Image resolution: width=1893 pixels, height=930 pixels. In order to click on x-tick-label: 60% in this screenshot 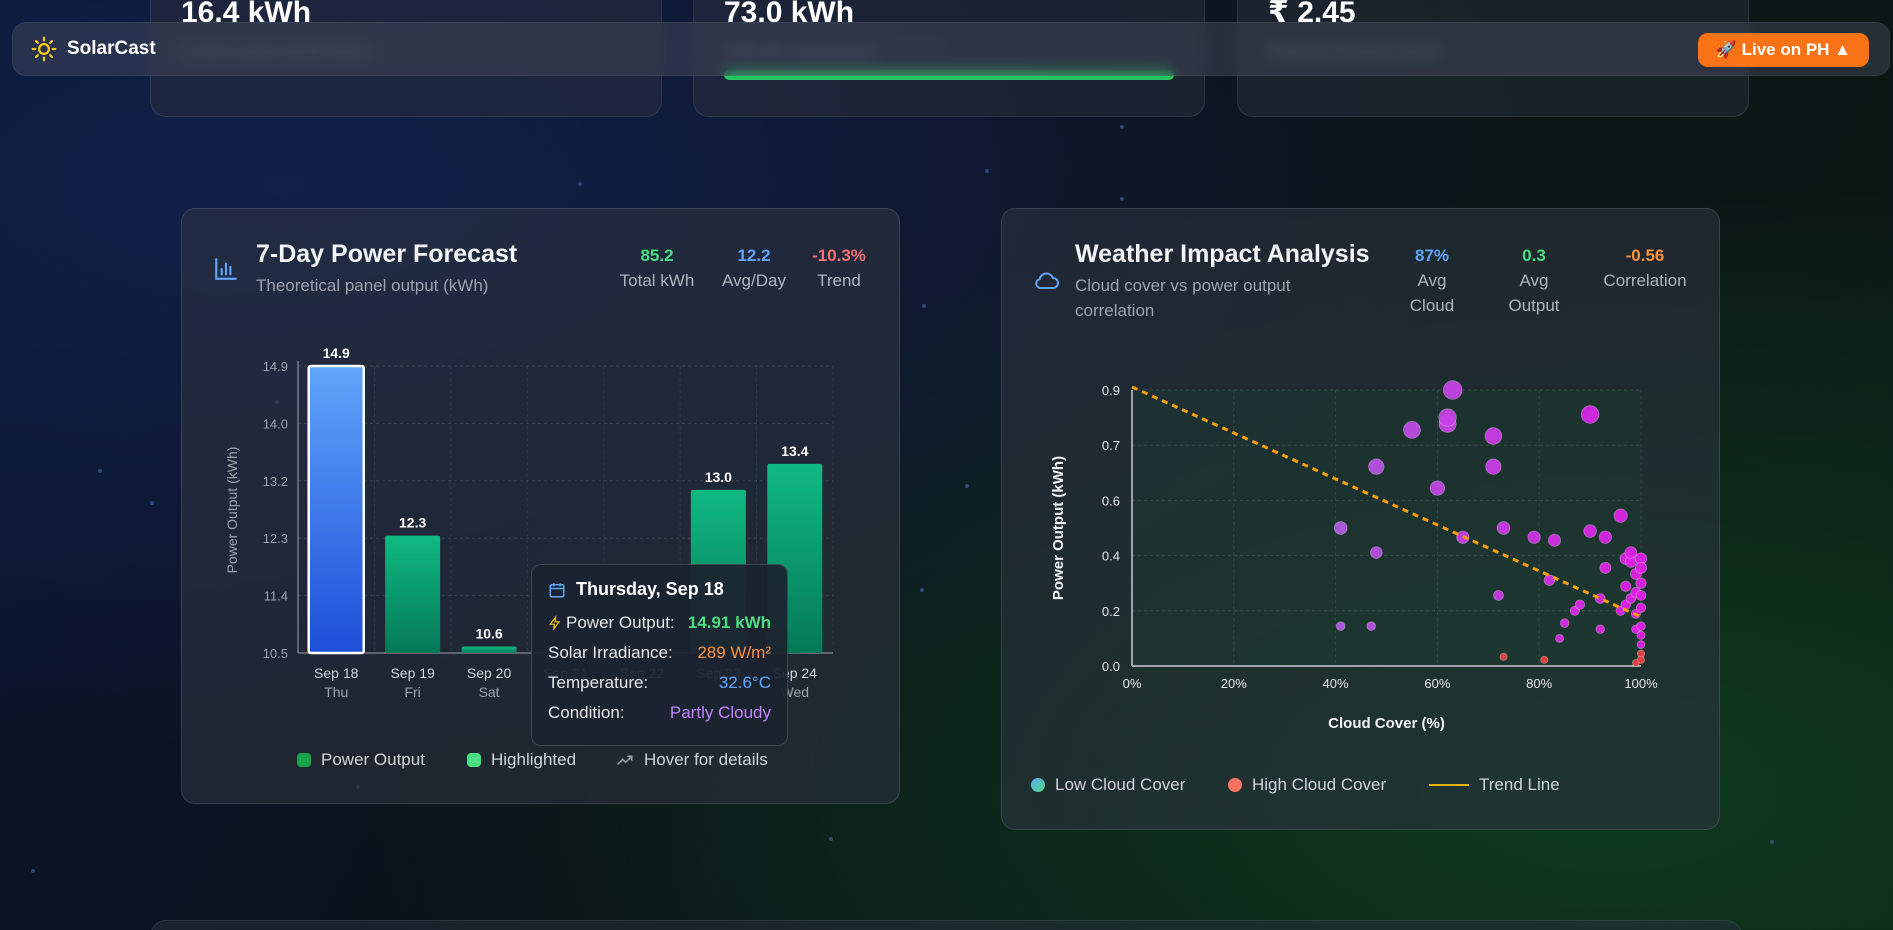, I will do `click(1437, 683)`.